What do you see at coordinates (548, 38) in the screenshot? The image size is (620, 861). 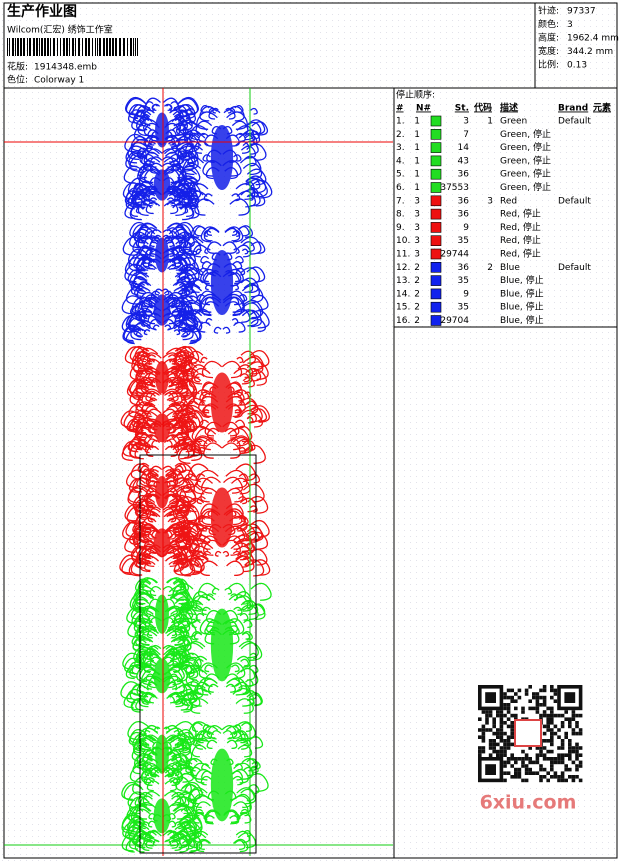 I see `info-label: 高度:` at bounding box center [548, 38].